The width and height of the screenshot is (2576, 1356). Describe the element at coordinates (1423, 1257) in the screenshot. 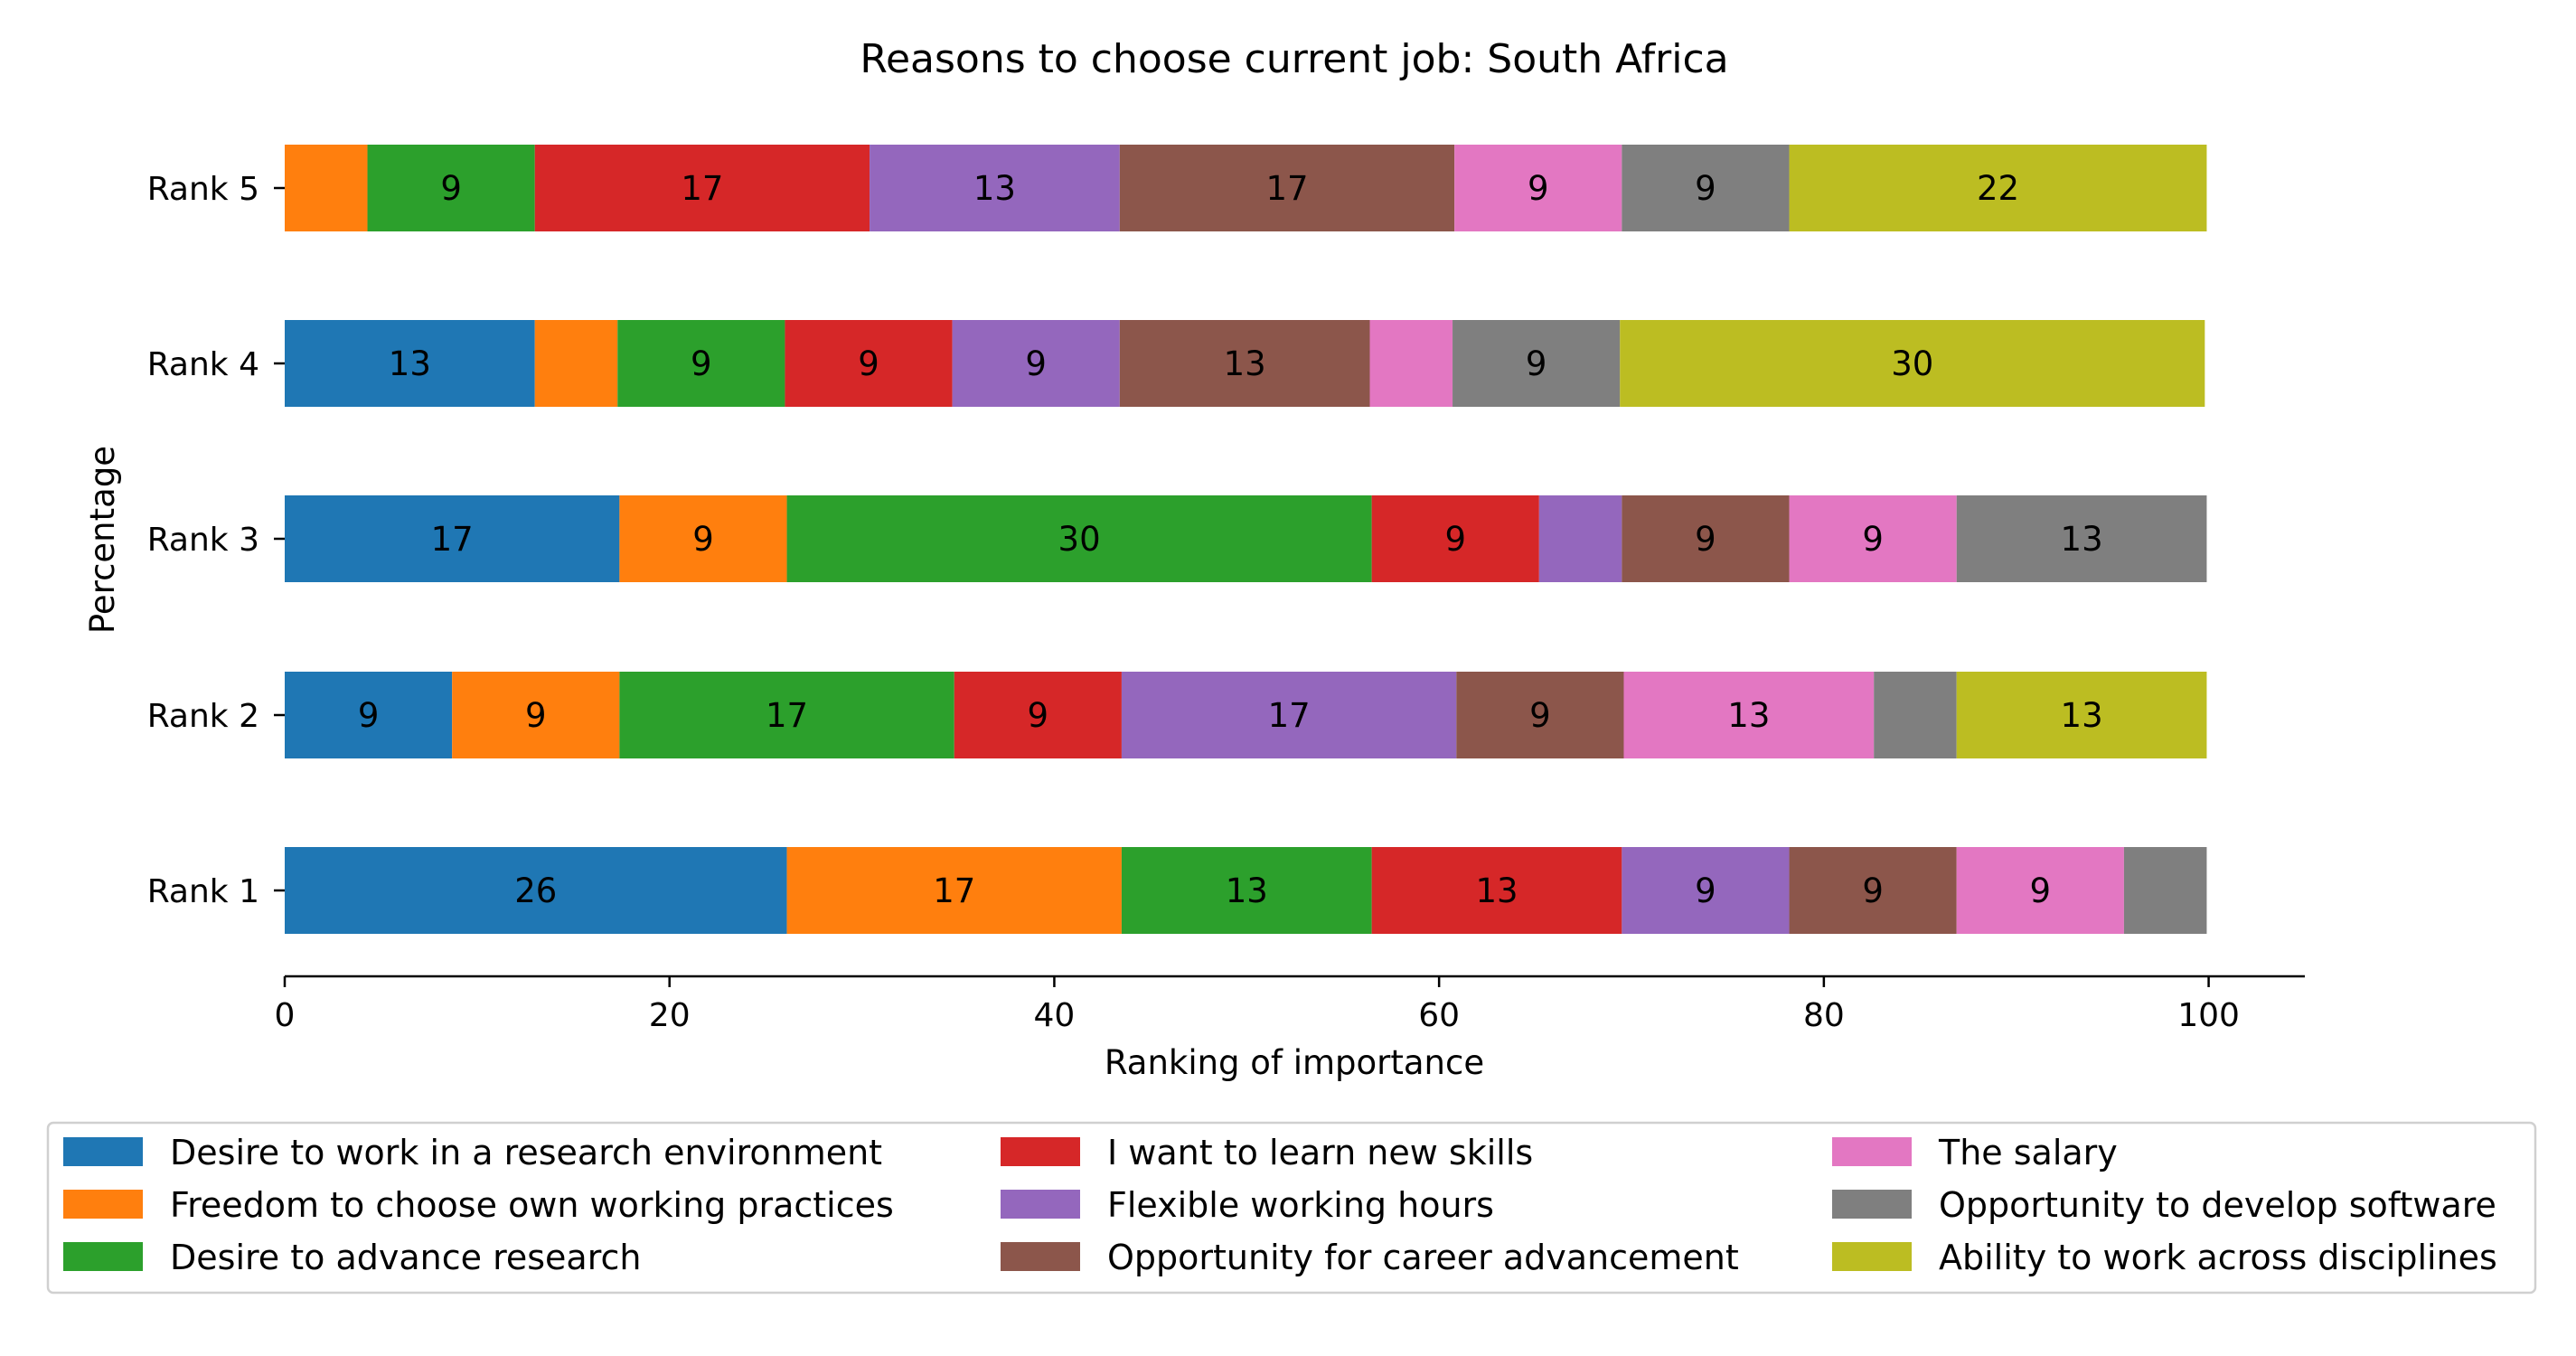

I see `legend-label: Opportunity for career advancement` at that location.